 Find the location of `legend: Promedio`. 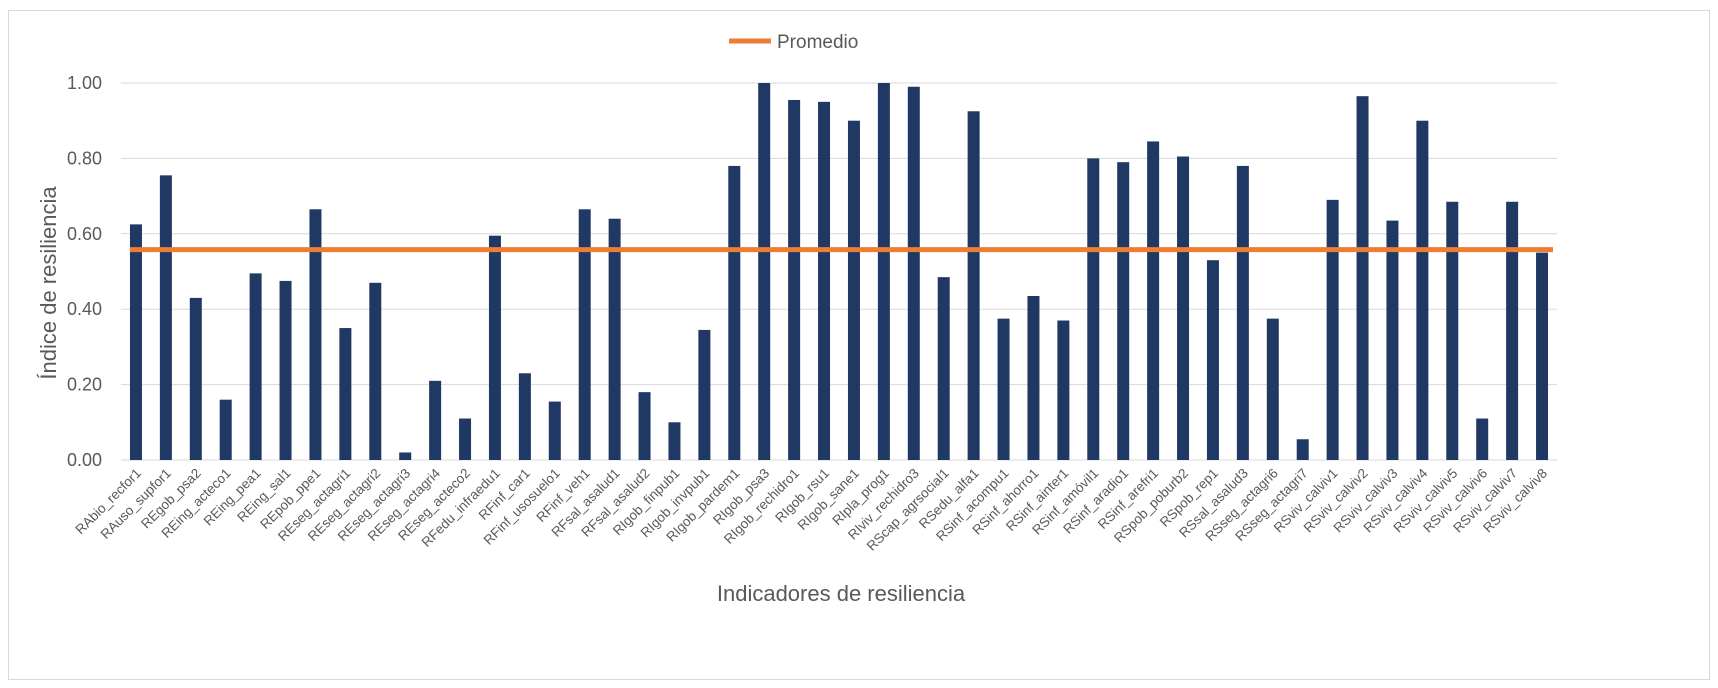

legend: Promedio is located at coordinates (793, 42).